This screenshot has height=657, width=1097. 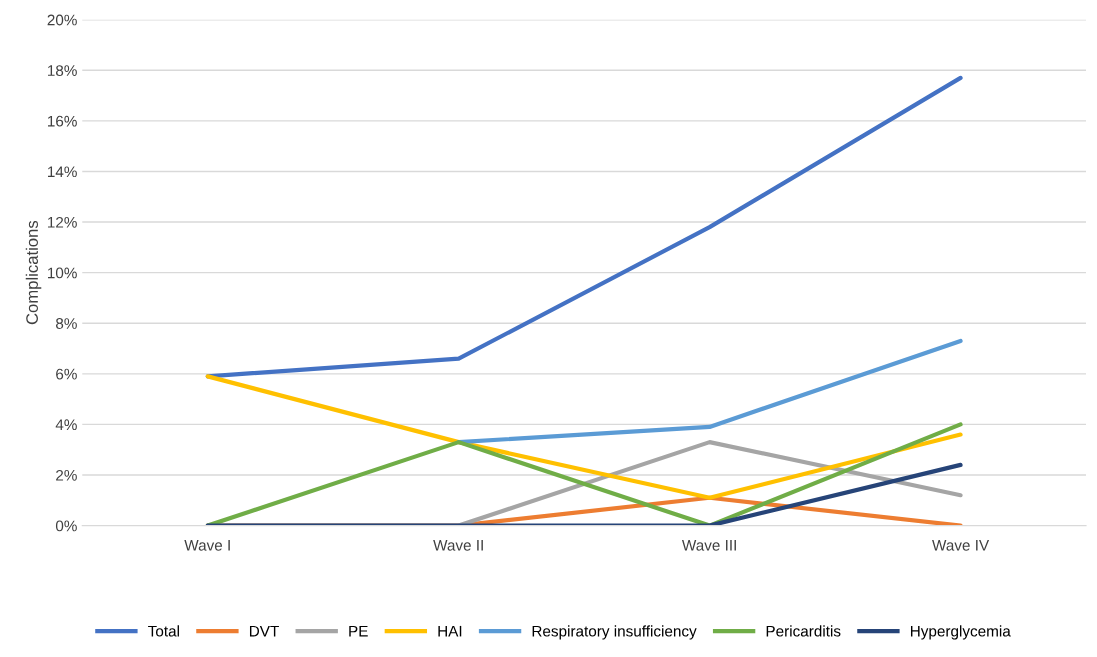 I want to click on y-tick-label: 4%, so click(x=66, y=425).